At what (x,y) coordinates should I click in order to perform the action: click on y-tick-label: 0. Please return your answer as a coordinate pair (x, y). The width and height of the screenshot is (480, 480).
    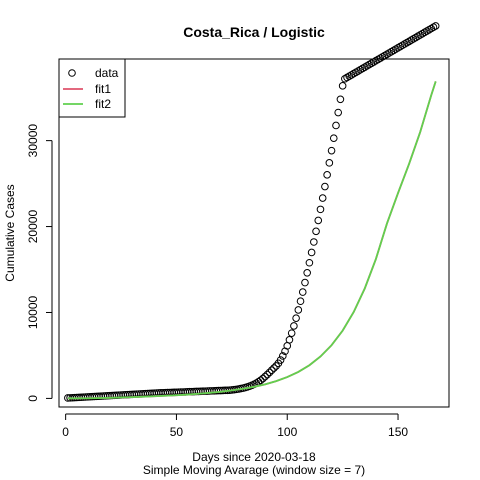
    Looking at the image, I should click on (33, 398).